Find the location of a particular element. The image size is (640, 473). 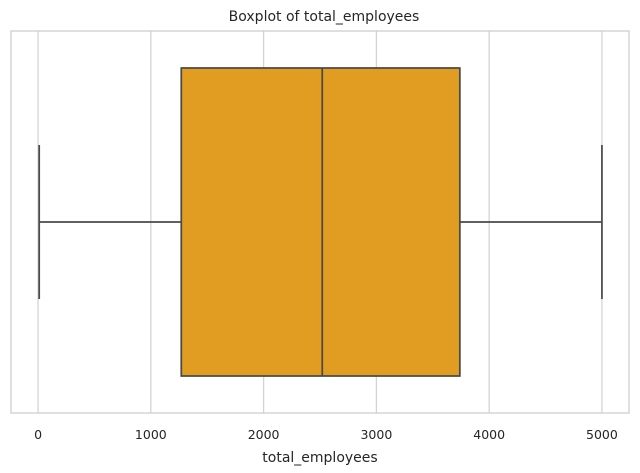

x-tick-label: 2000 is located at coordinates (264, 434).